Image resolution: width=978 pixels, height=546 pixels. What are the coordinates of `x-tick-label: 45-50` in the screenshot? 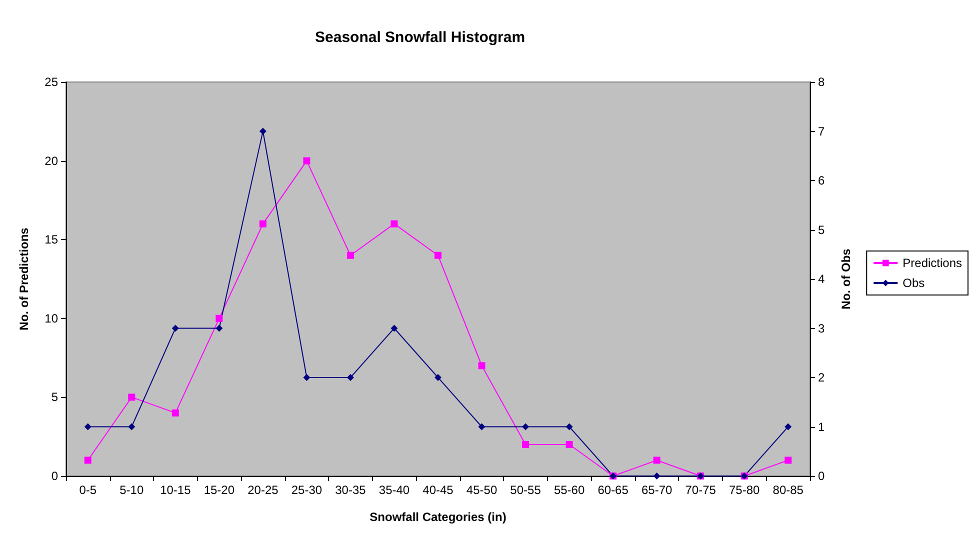 It's located at (482, 490).